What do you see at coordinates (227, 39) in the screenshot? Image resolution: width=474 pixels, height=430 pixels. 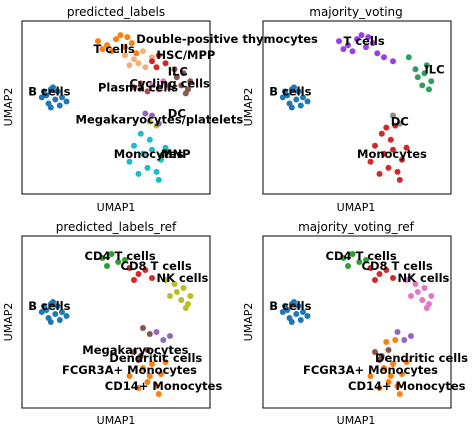 I see `cluster-label: Double-positive thymocytes` at bounding box center [227, 39].